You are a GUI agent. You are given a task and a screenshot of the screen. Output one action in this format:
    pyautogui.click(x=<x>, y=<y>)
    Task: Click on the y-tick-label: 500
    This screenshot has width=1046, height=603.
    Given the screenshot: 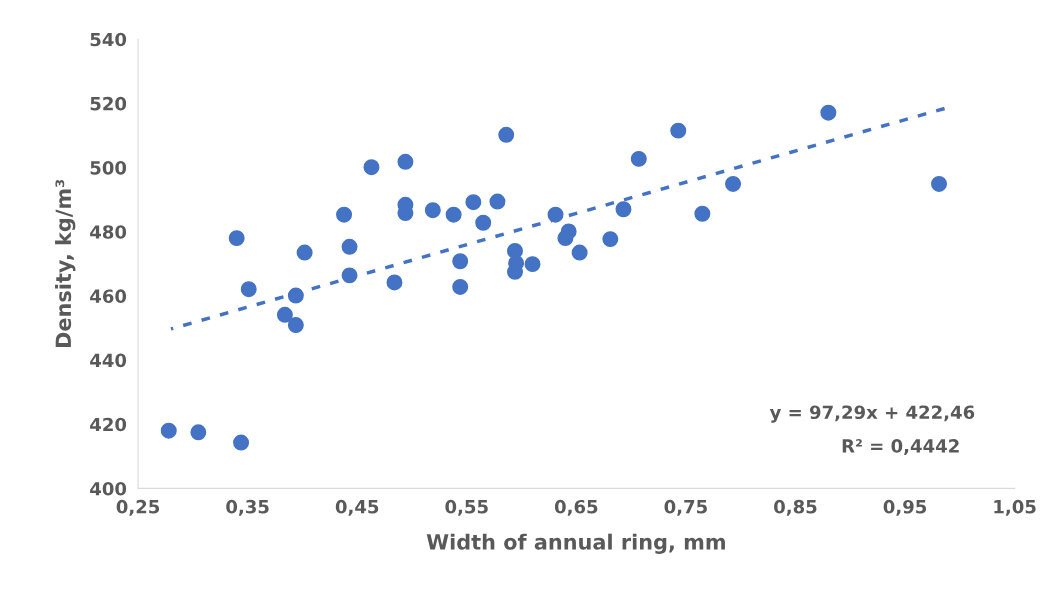 What is the action you would take?
    pyautogui.click(x=108, y=168)
    